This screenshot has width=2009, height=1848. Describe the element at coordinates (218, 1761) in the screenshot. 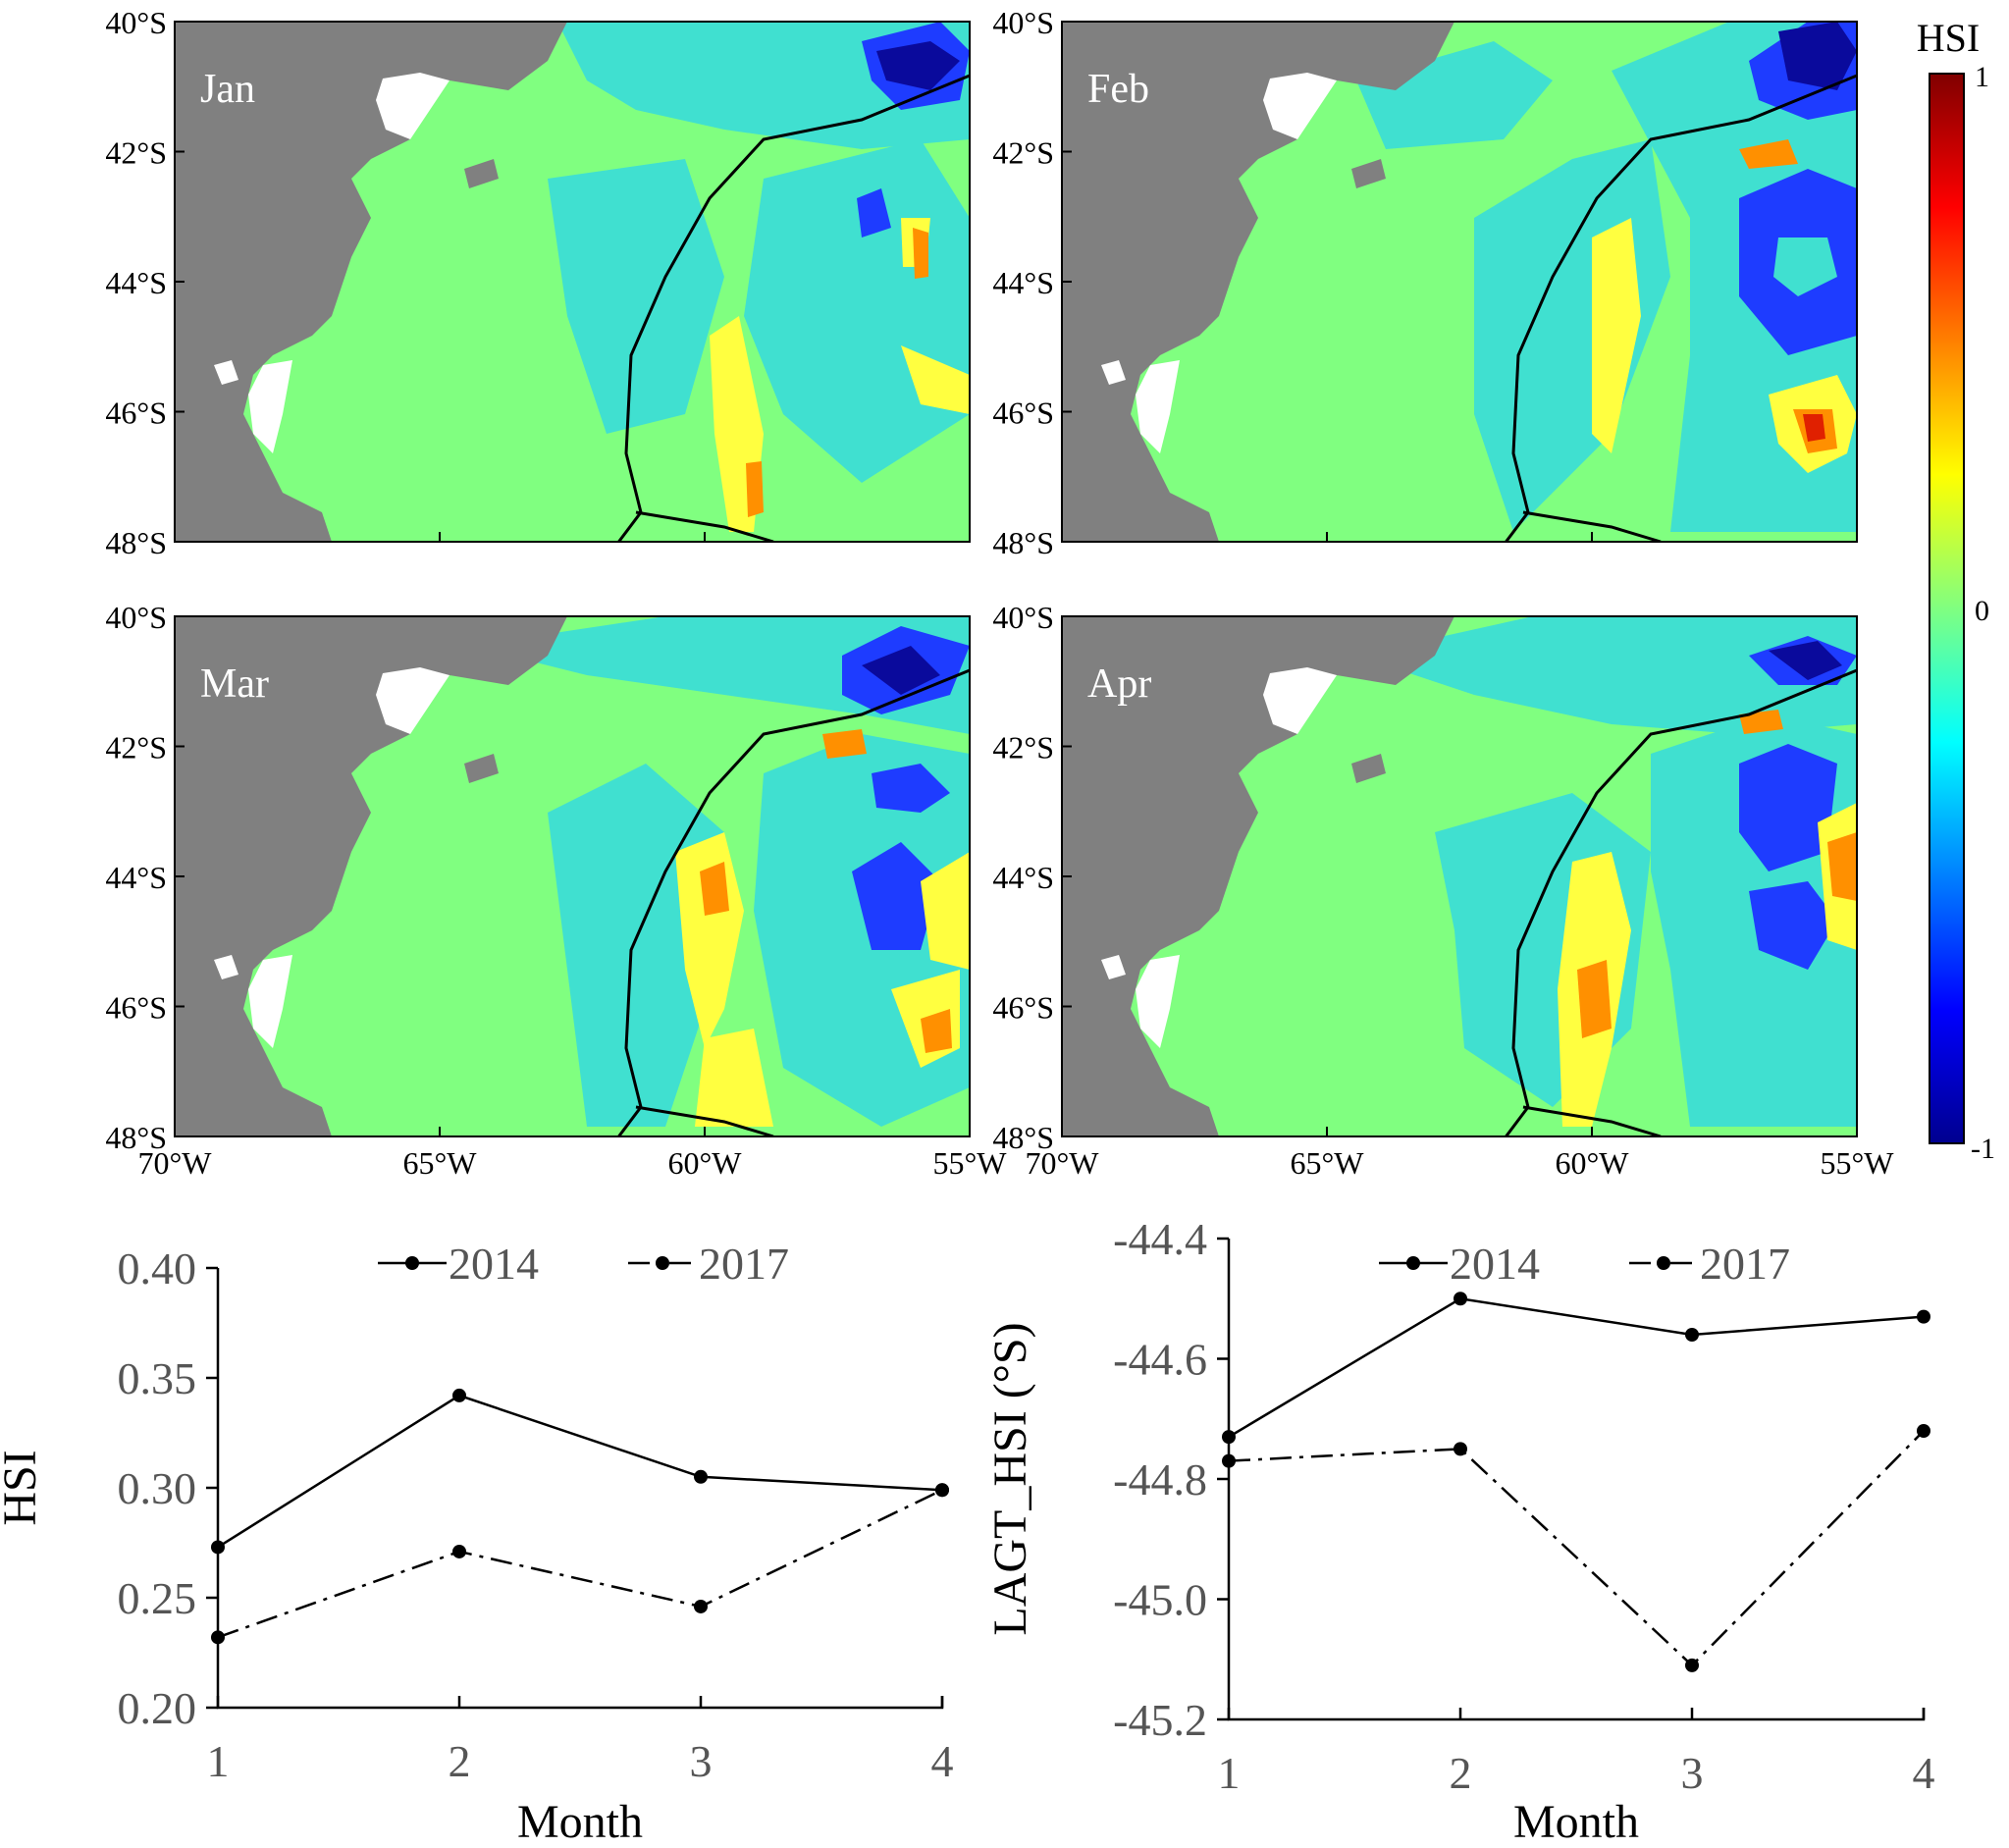

I see `x-tick-label: 1` at that location.